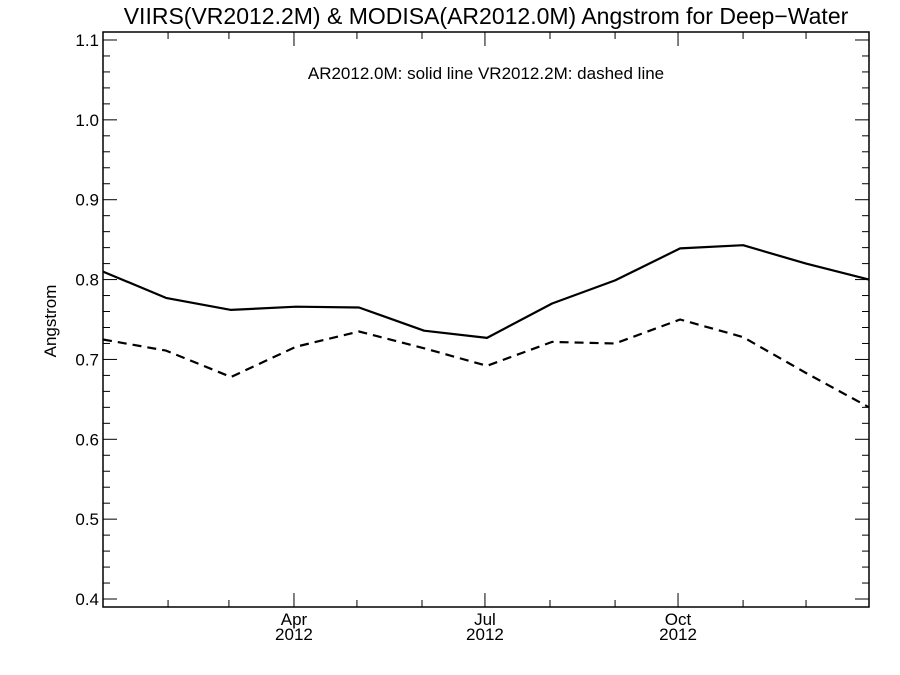 The height and width of the screenshot is (675, 900). I want to click on x-tick-label-month: Jul, so click(485, 619).